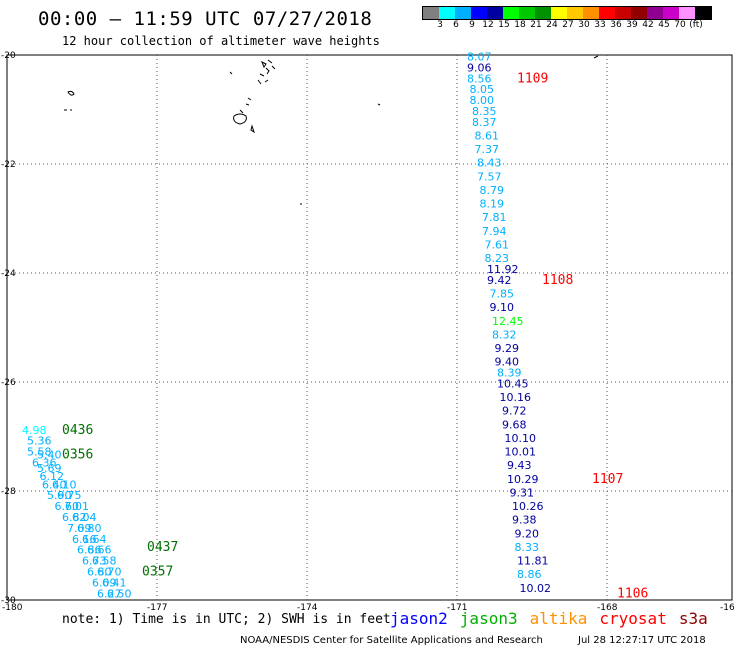  Describe the element at coordinates (527, 533) in the screenshot. I see `swh-value-label: 9.20` at that location.